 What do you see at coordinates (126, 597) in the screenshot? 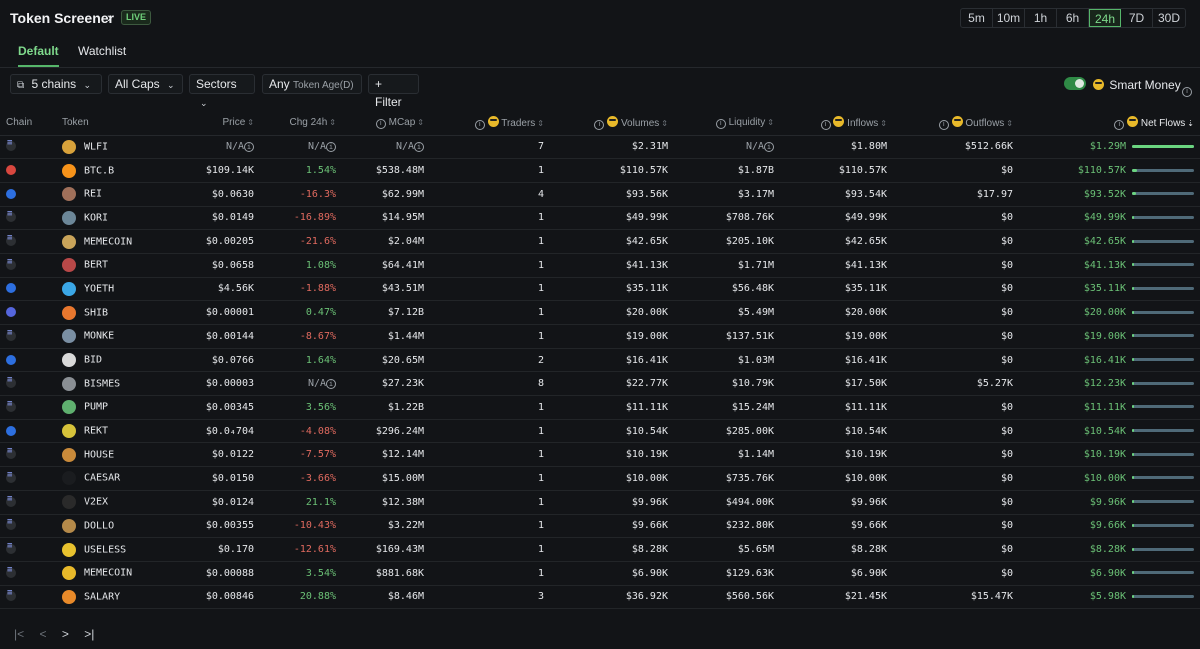
I see `token-cell: SALARY` at bounding box center [126, 597].